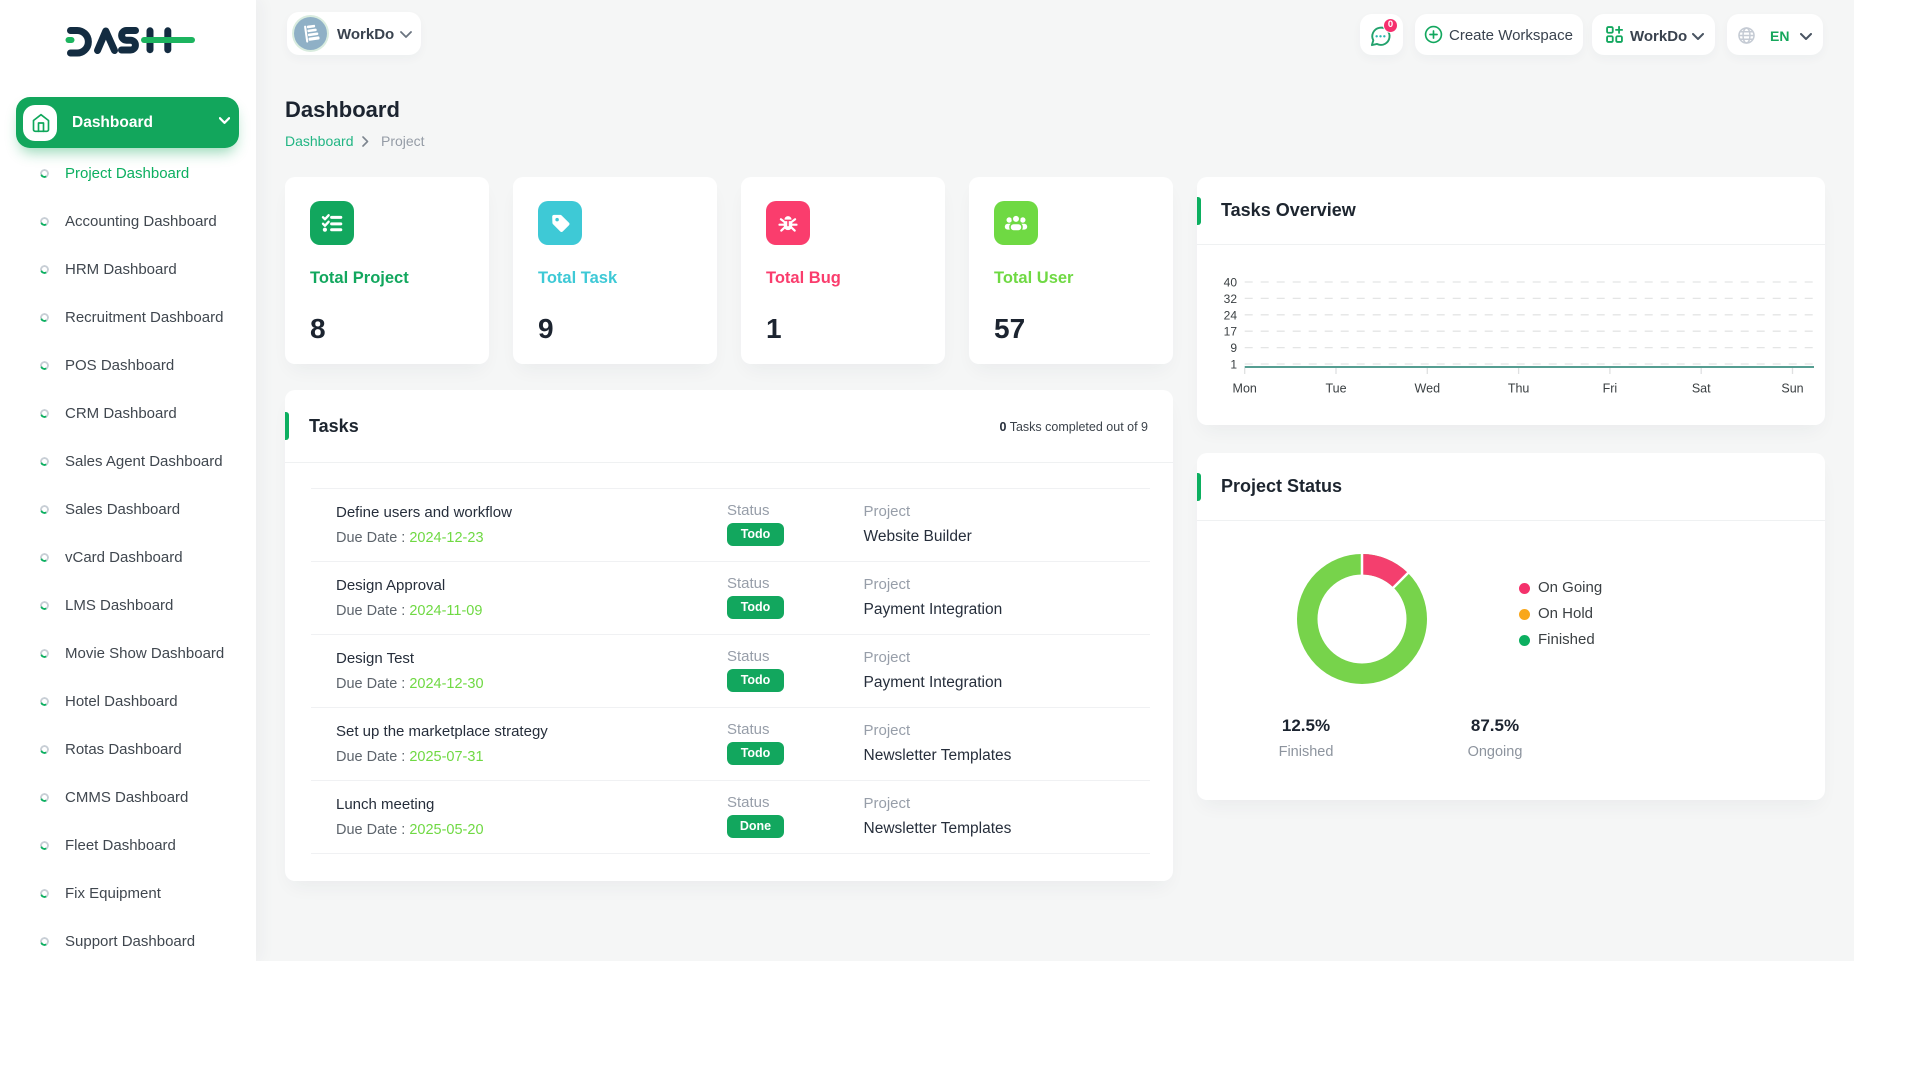 This screenshot has height=1080, width=1920. What do you see at coordinates (1701, 389) in the screenshot?
I see `svg-text: Sat` at bounding box center [1701, 389].